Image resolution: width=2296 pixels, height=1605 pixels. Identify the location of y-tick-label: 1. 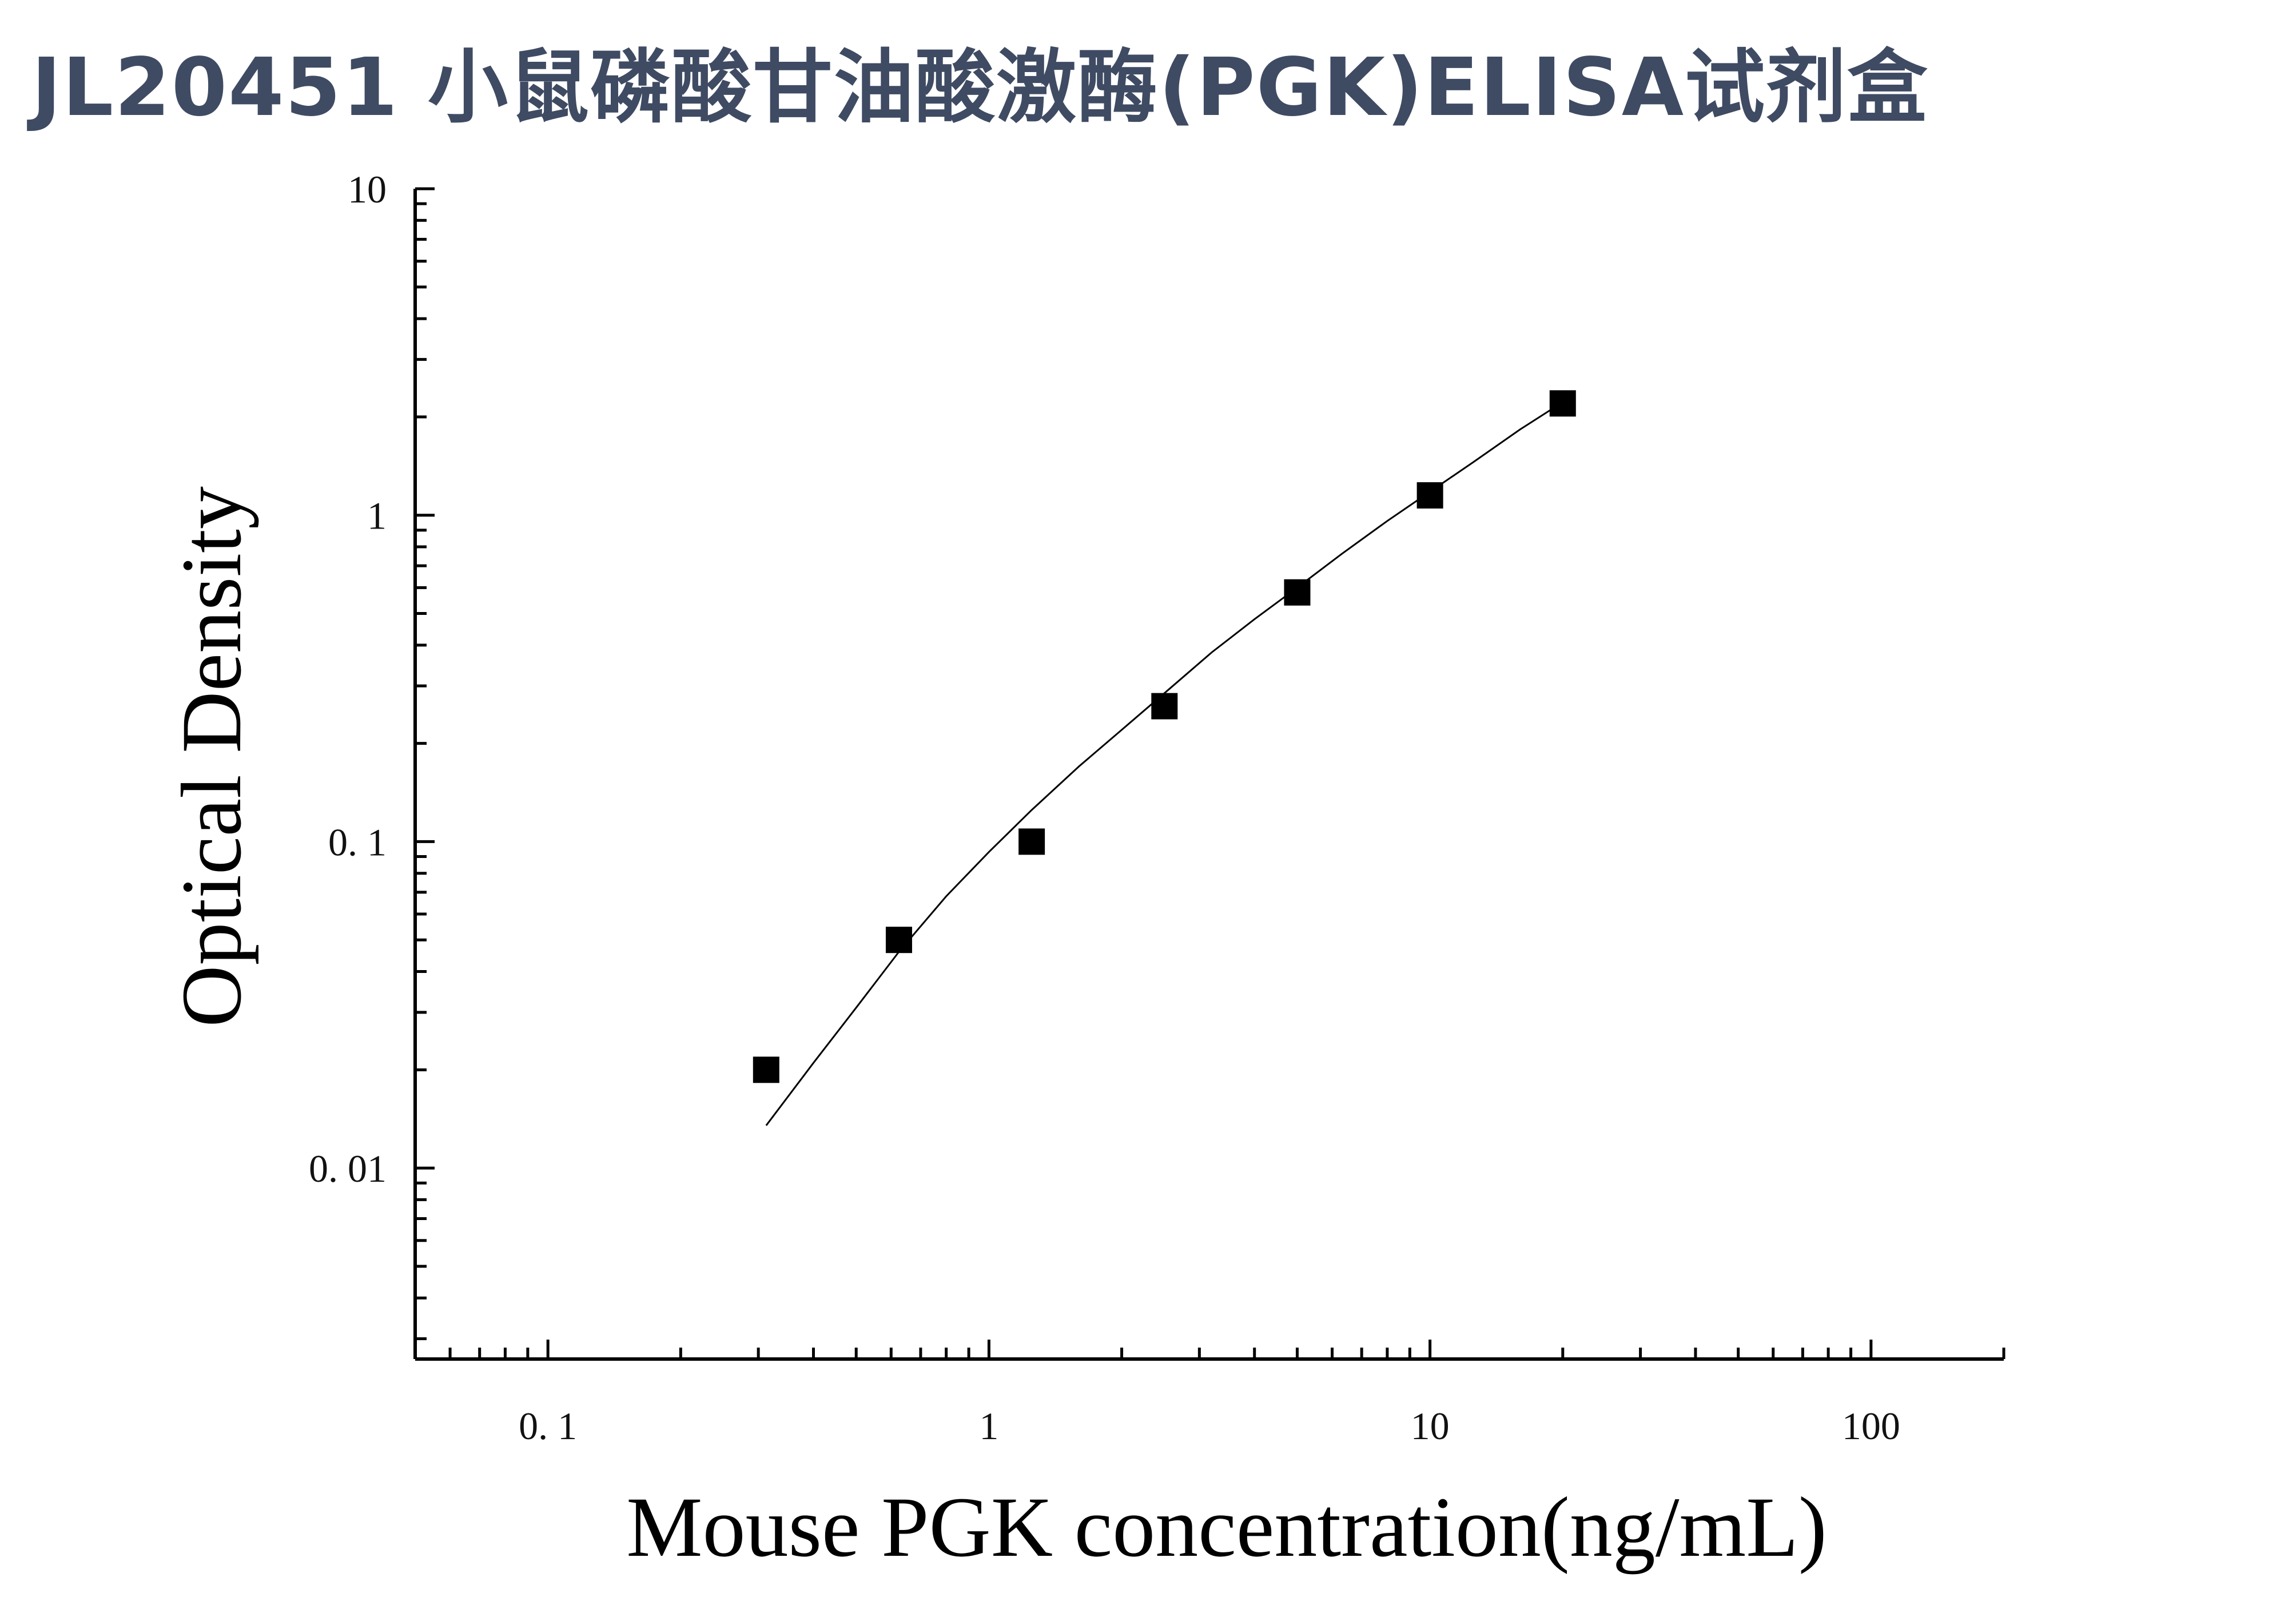
(377, 516).